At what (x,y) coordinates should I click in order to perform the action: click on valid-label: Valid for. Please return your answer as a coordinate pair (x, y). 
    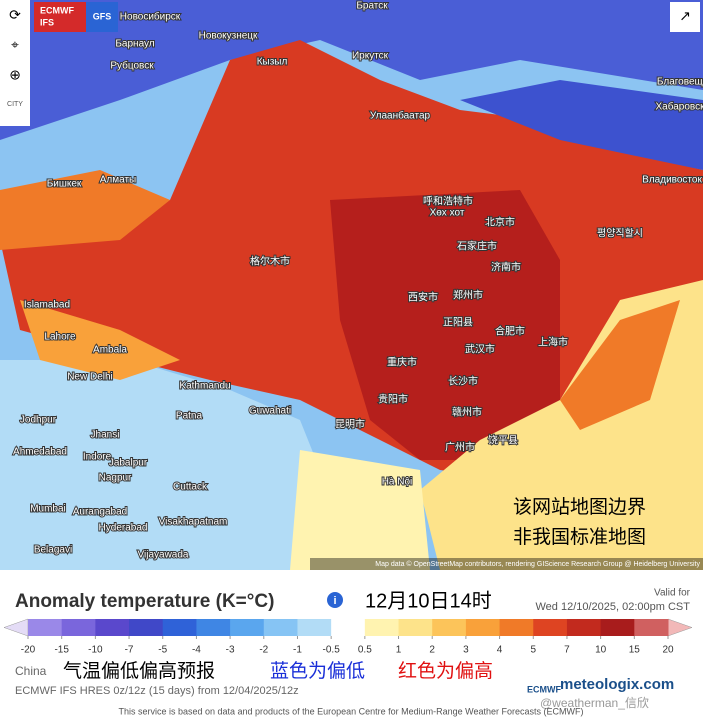
    Looking at the image, I should click on (672, 593).